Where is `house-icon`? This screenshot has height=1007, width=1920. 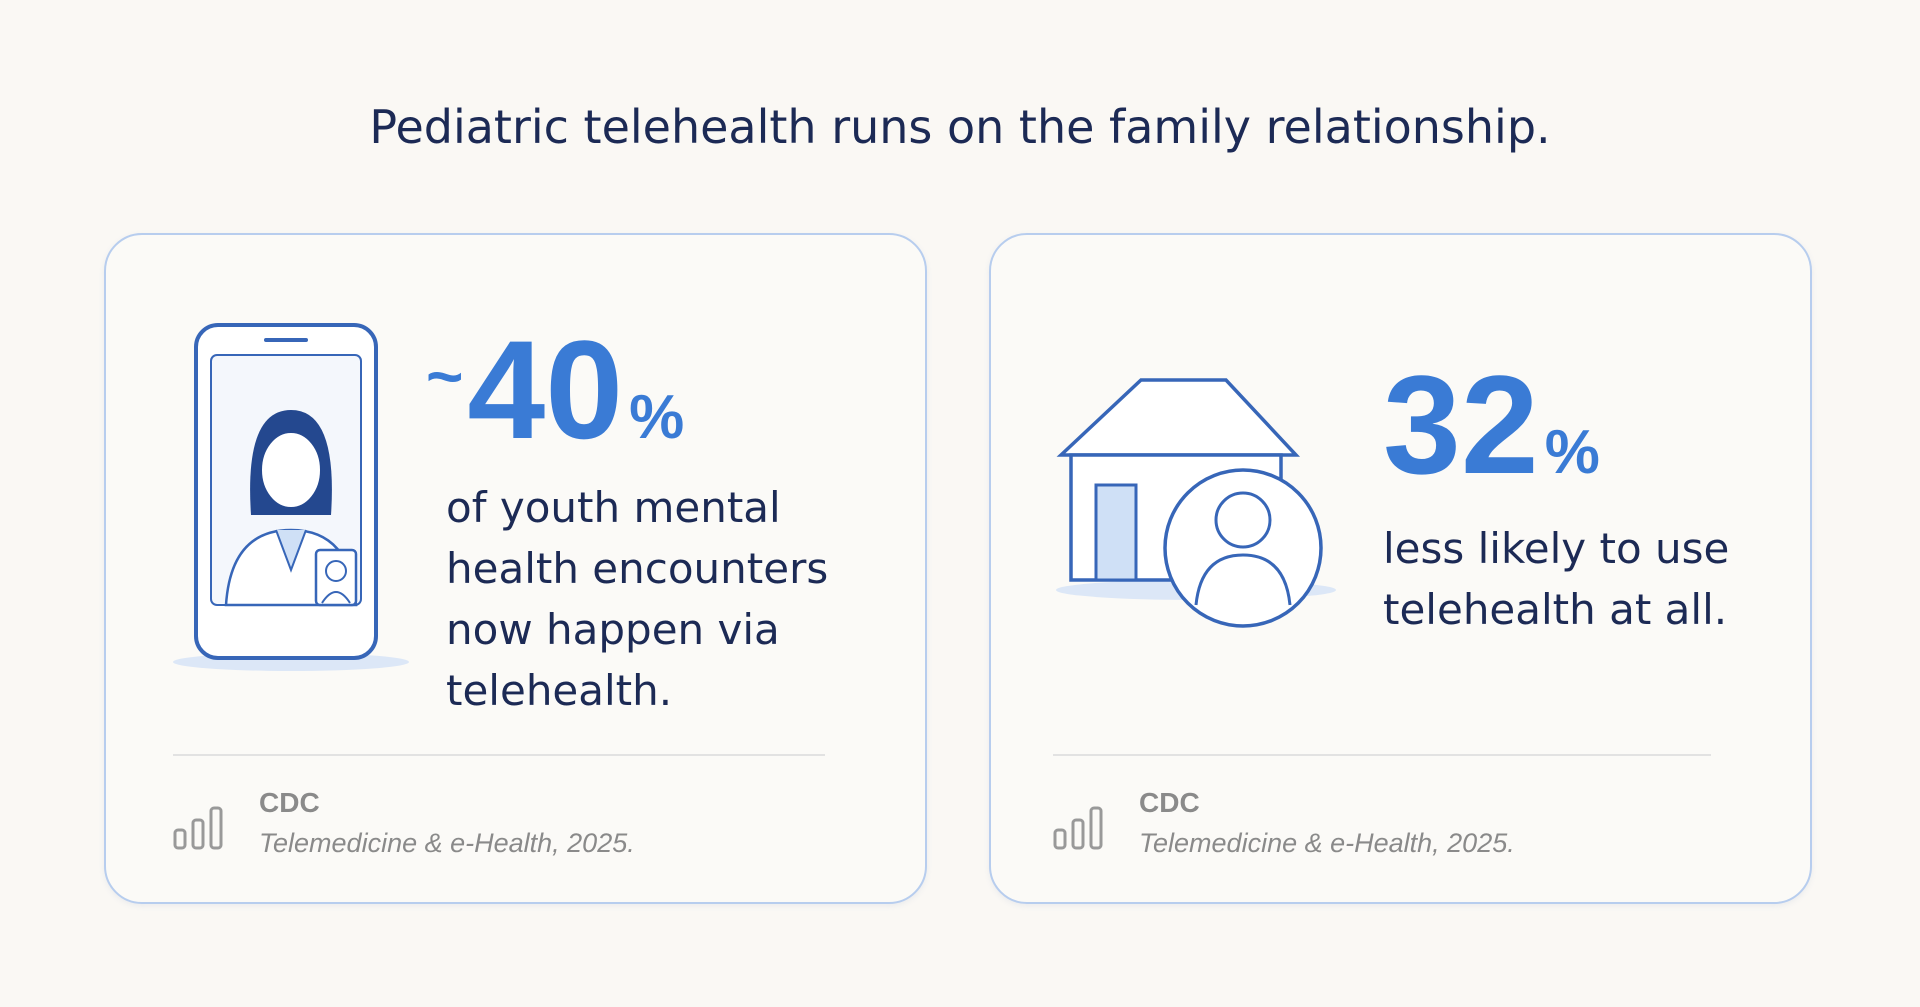
house-icon is located at coordinates (1196, 503).